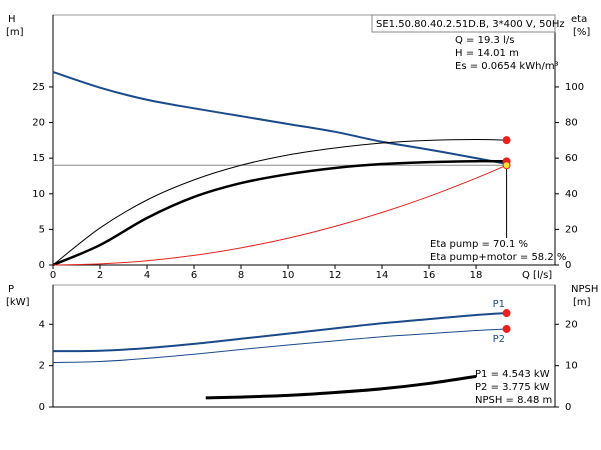 The width and height of the screenshot is (601, 450). Describe the element at coordinates (571, 366) in the screenshot. I see `y2-tick-label: 10` at that location.